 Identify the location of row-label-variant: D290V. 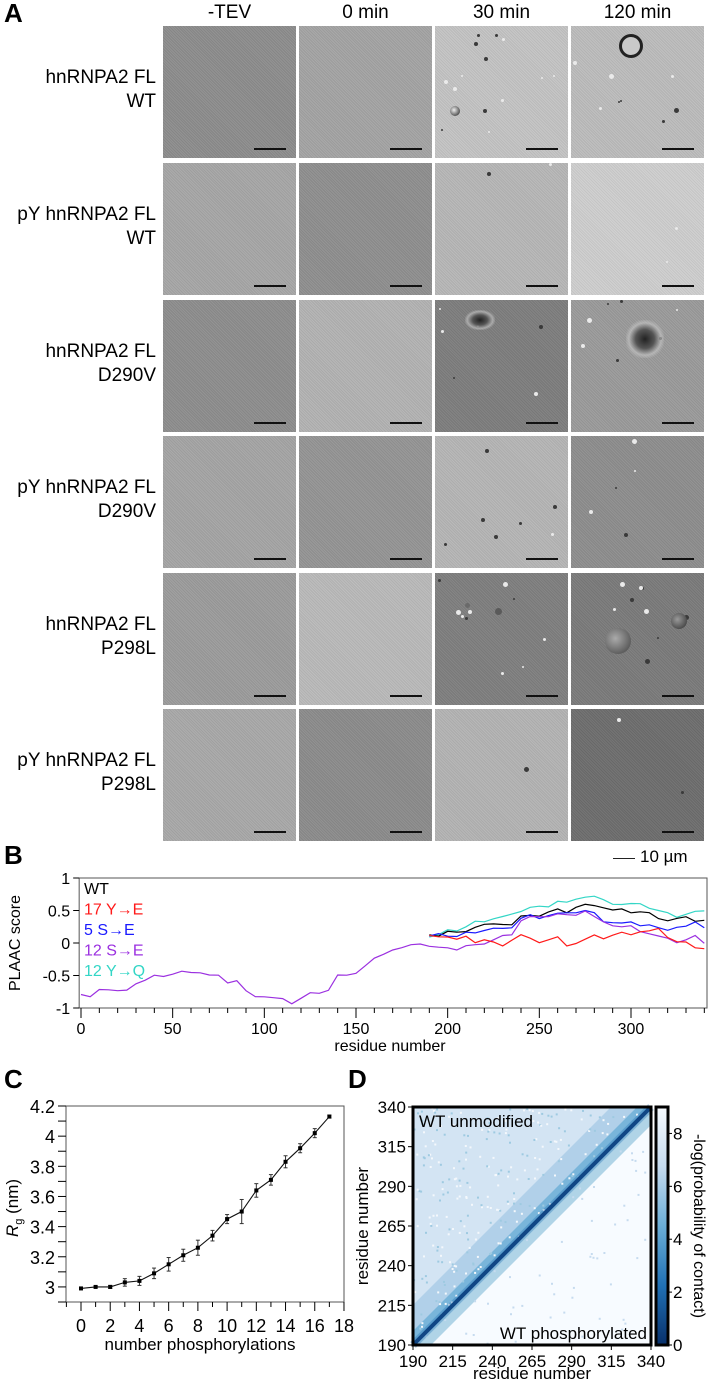
(126, 375).